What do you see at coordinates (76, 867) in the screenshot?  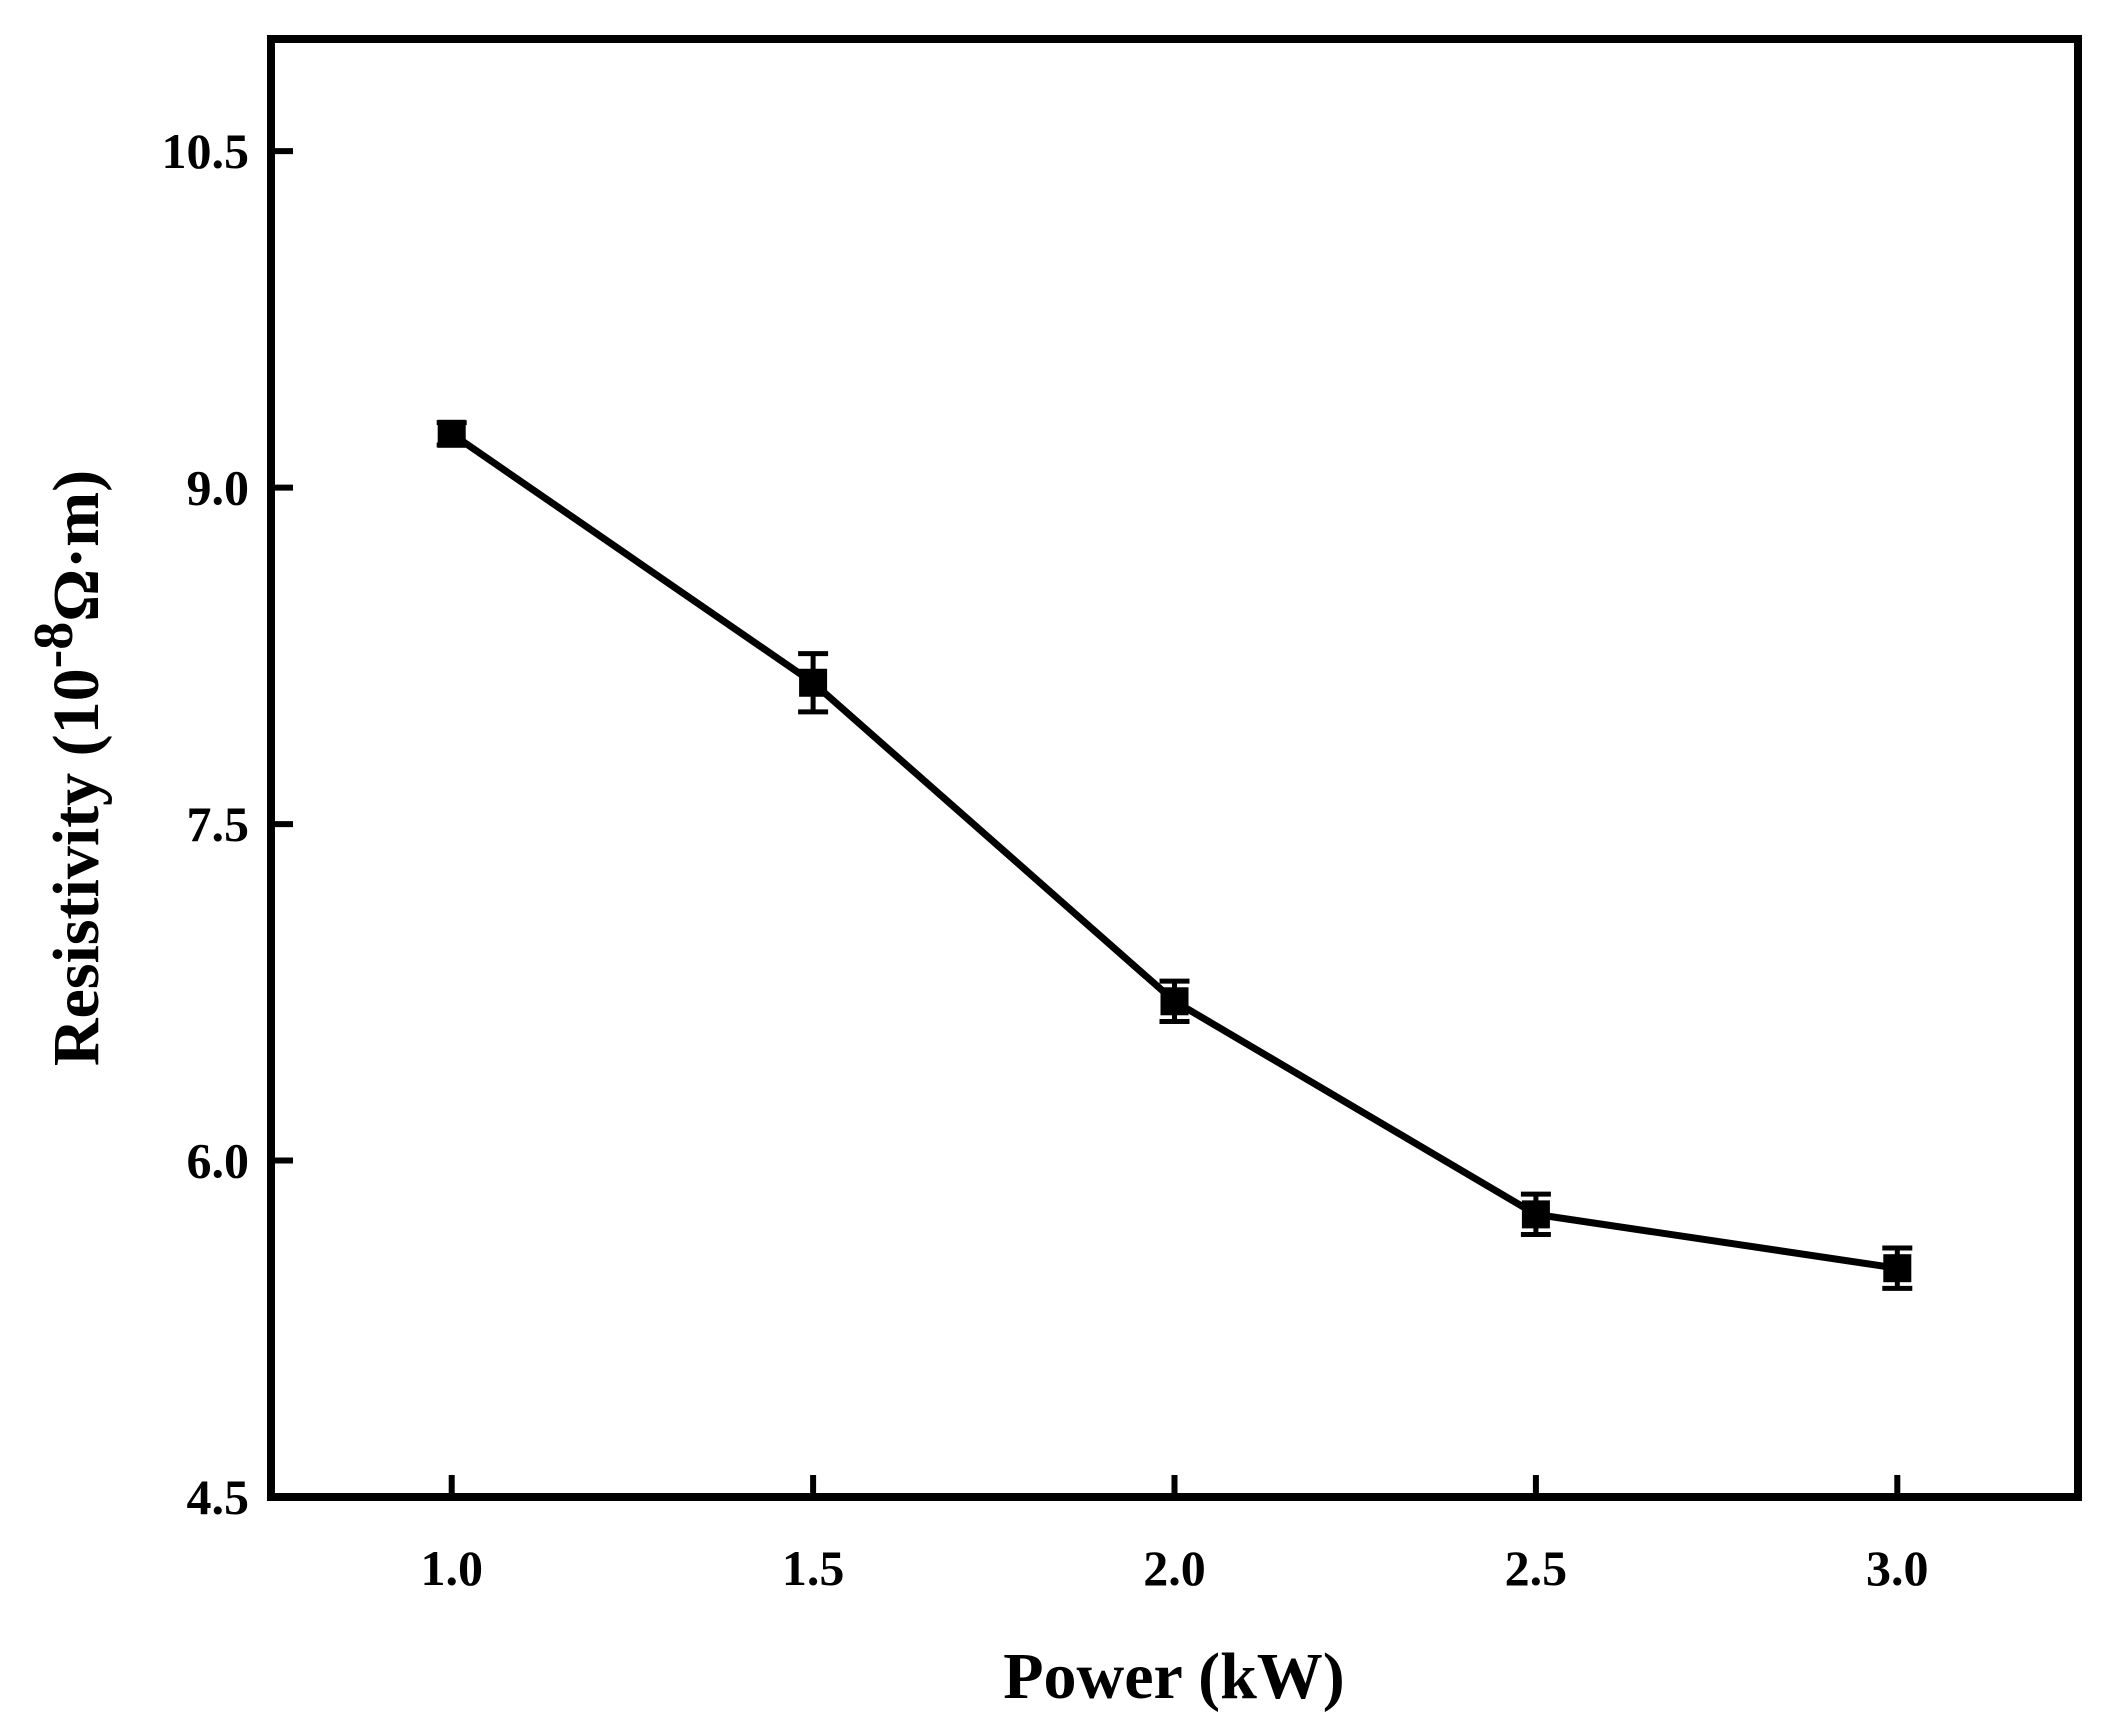 I see `y-axis-title-main: Resistivity (10` at bounding box center [76, 867].